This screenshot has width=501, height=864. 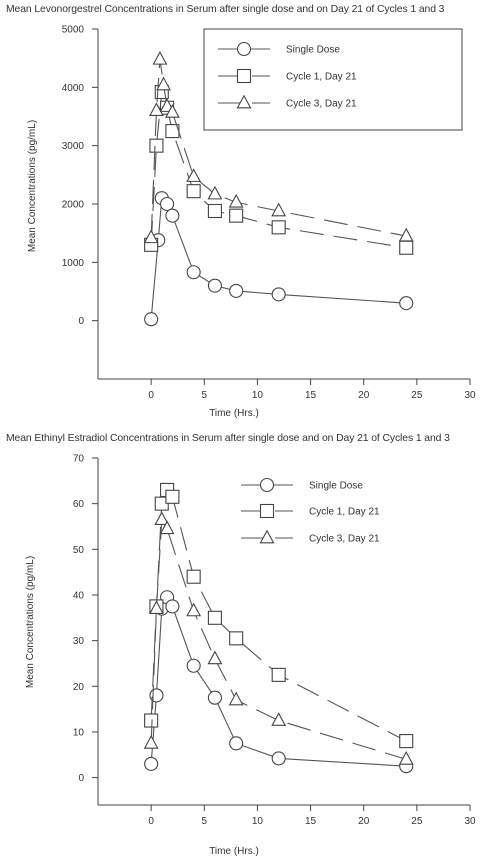 I want to click on y-axis-label: Mean Concentrations (pg/mL), so click(x=30, y=622).